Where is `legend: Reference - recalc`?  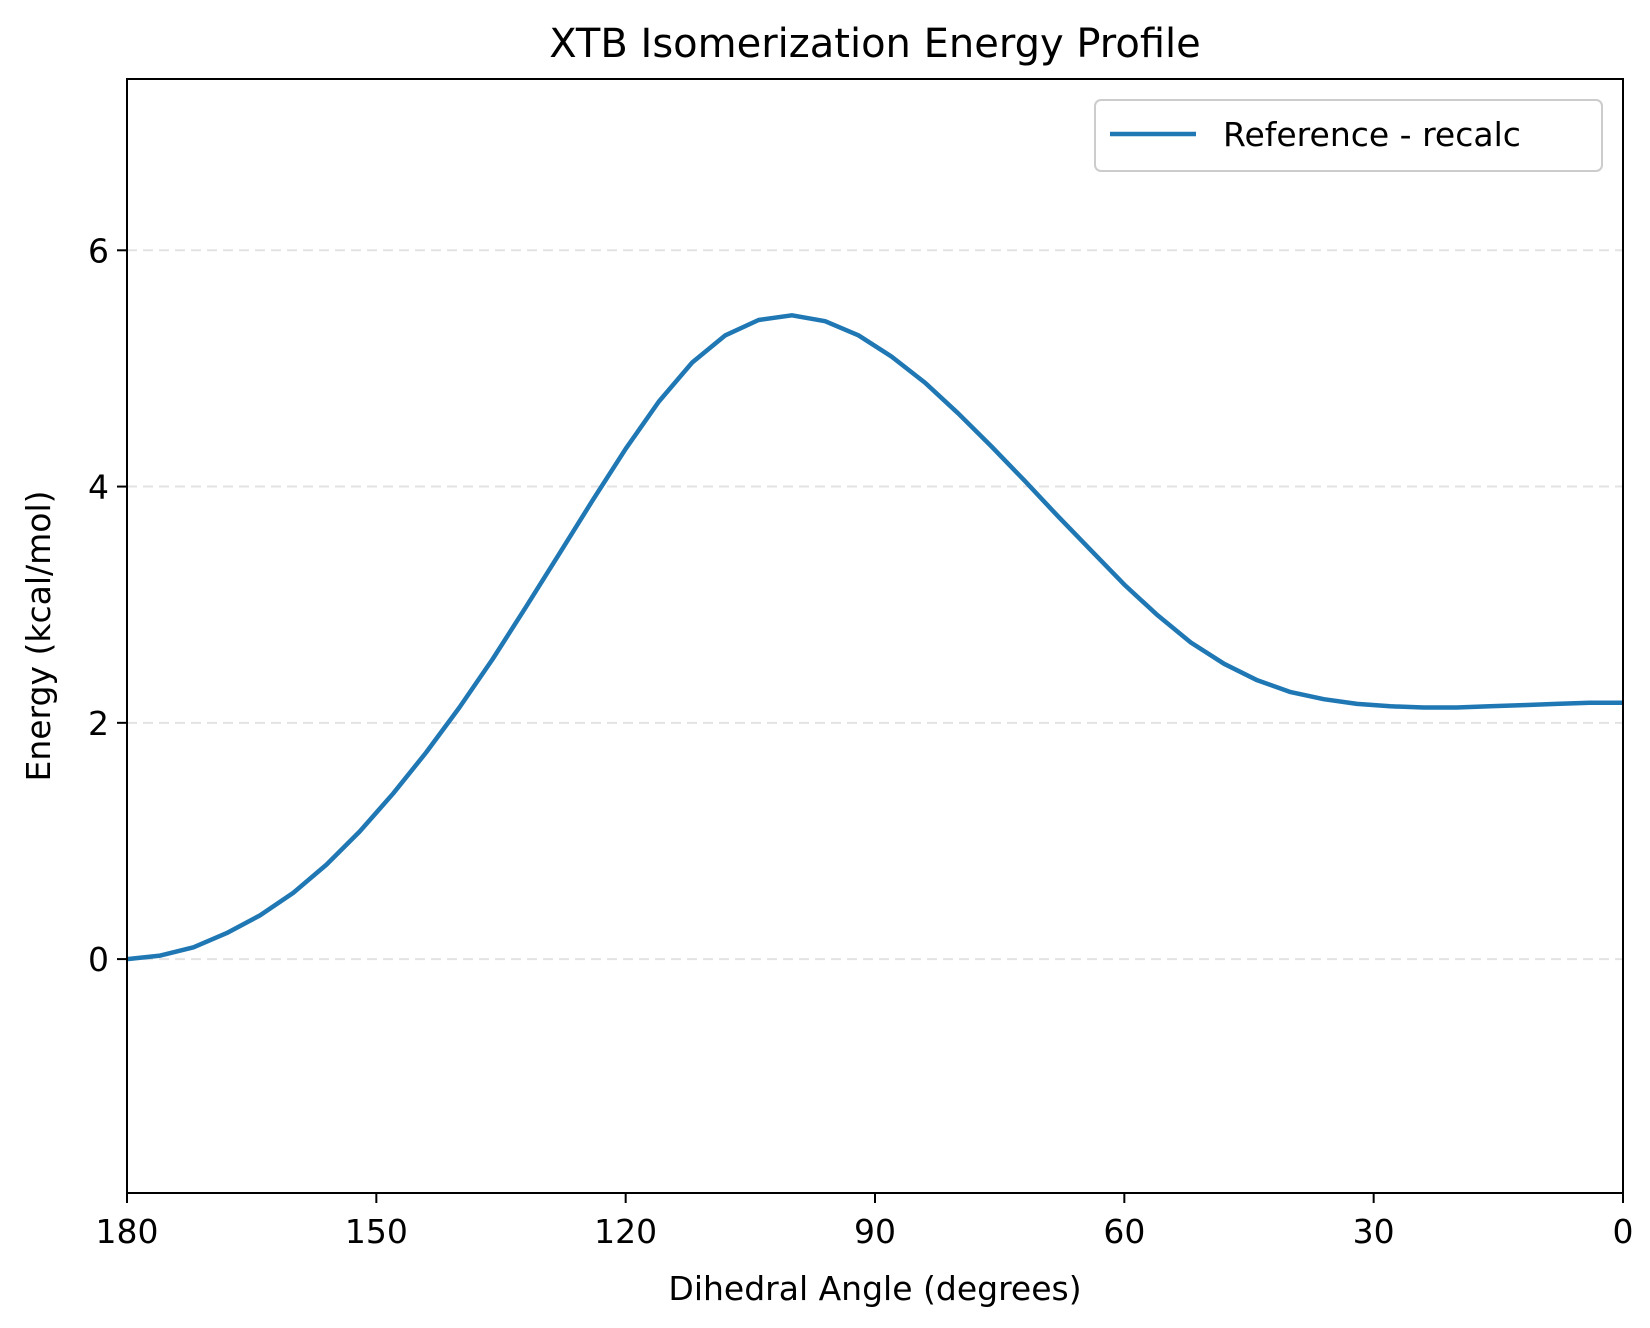 legend: Reference - recalc is located at coordinates (1348, 135).